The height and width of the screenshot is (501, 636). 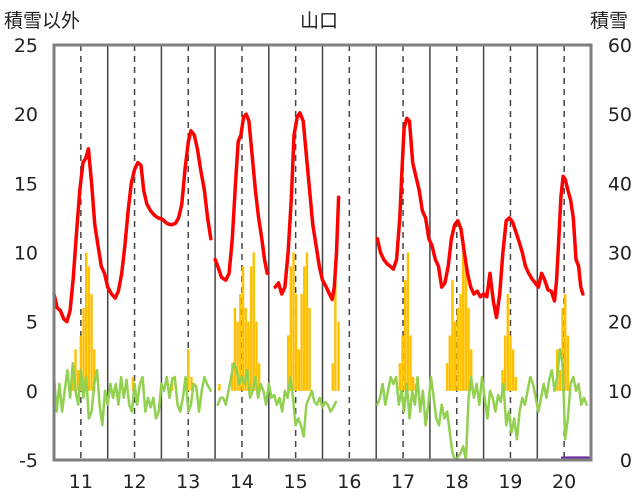 I want to click on right-tick-label: 20, so click(x=620, y=323).